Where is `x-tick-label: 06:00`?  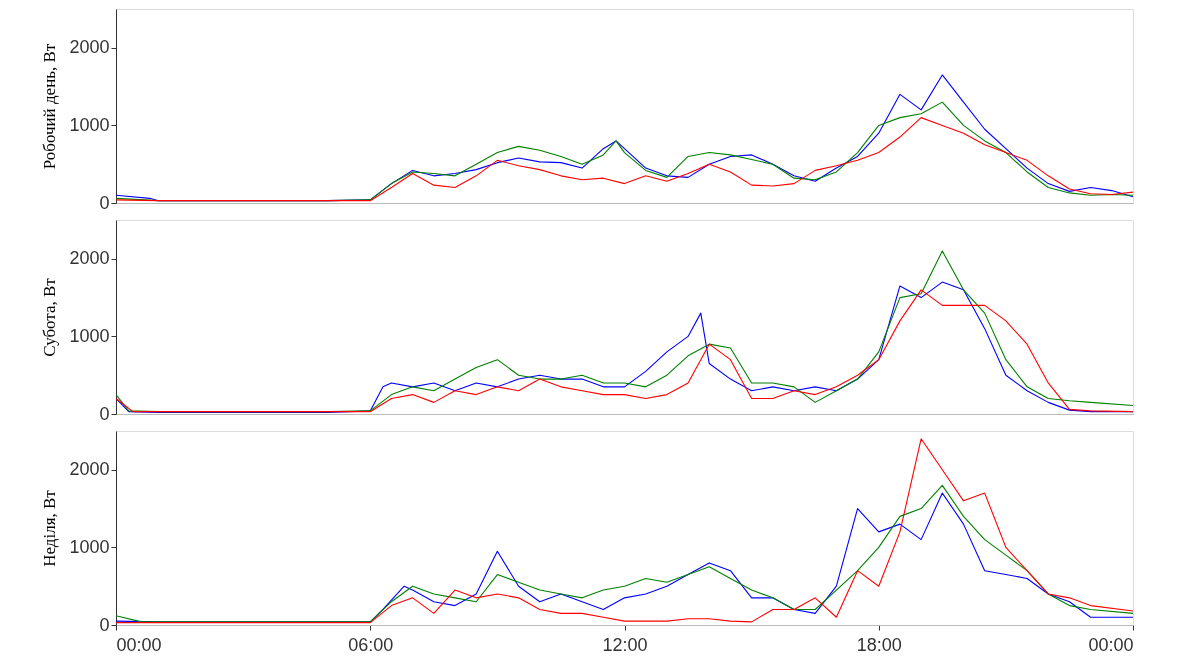
x-tick-label: 06:00 is located at coordinates (371, 644).